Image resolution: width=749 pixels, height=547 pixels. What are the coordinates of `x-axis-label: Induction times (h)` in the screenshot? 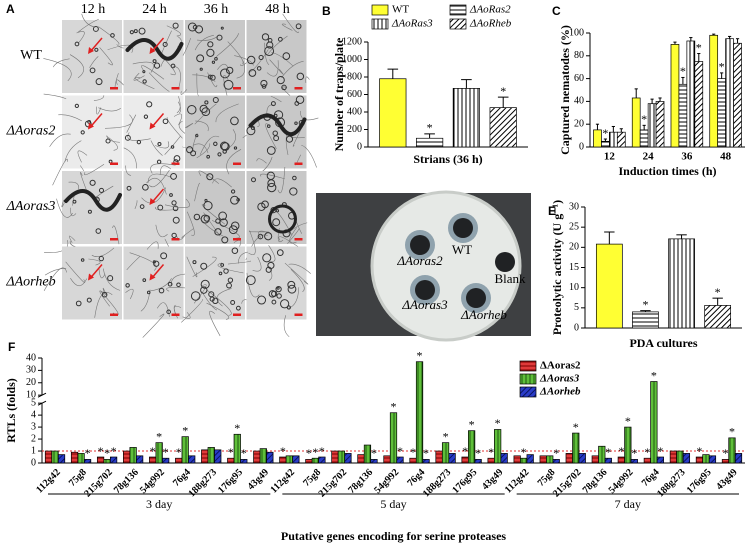 It's located at (667, 171).